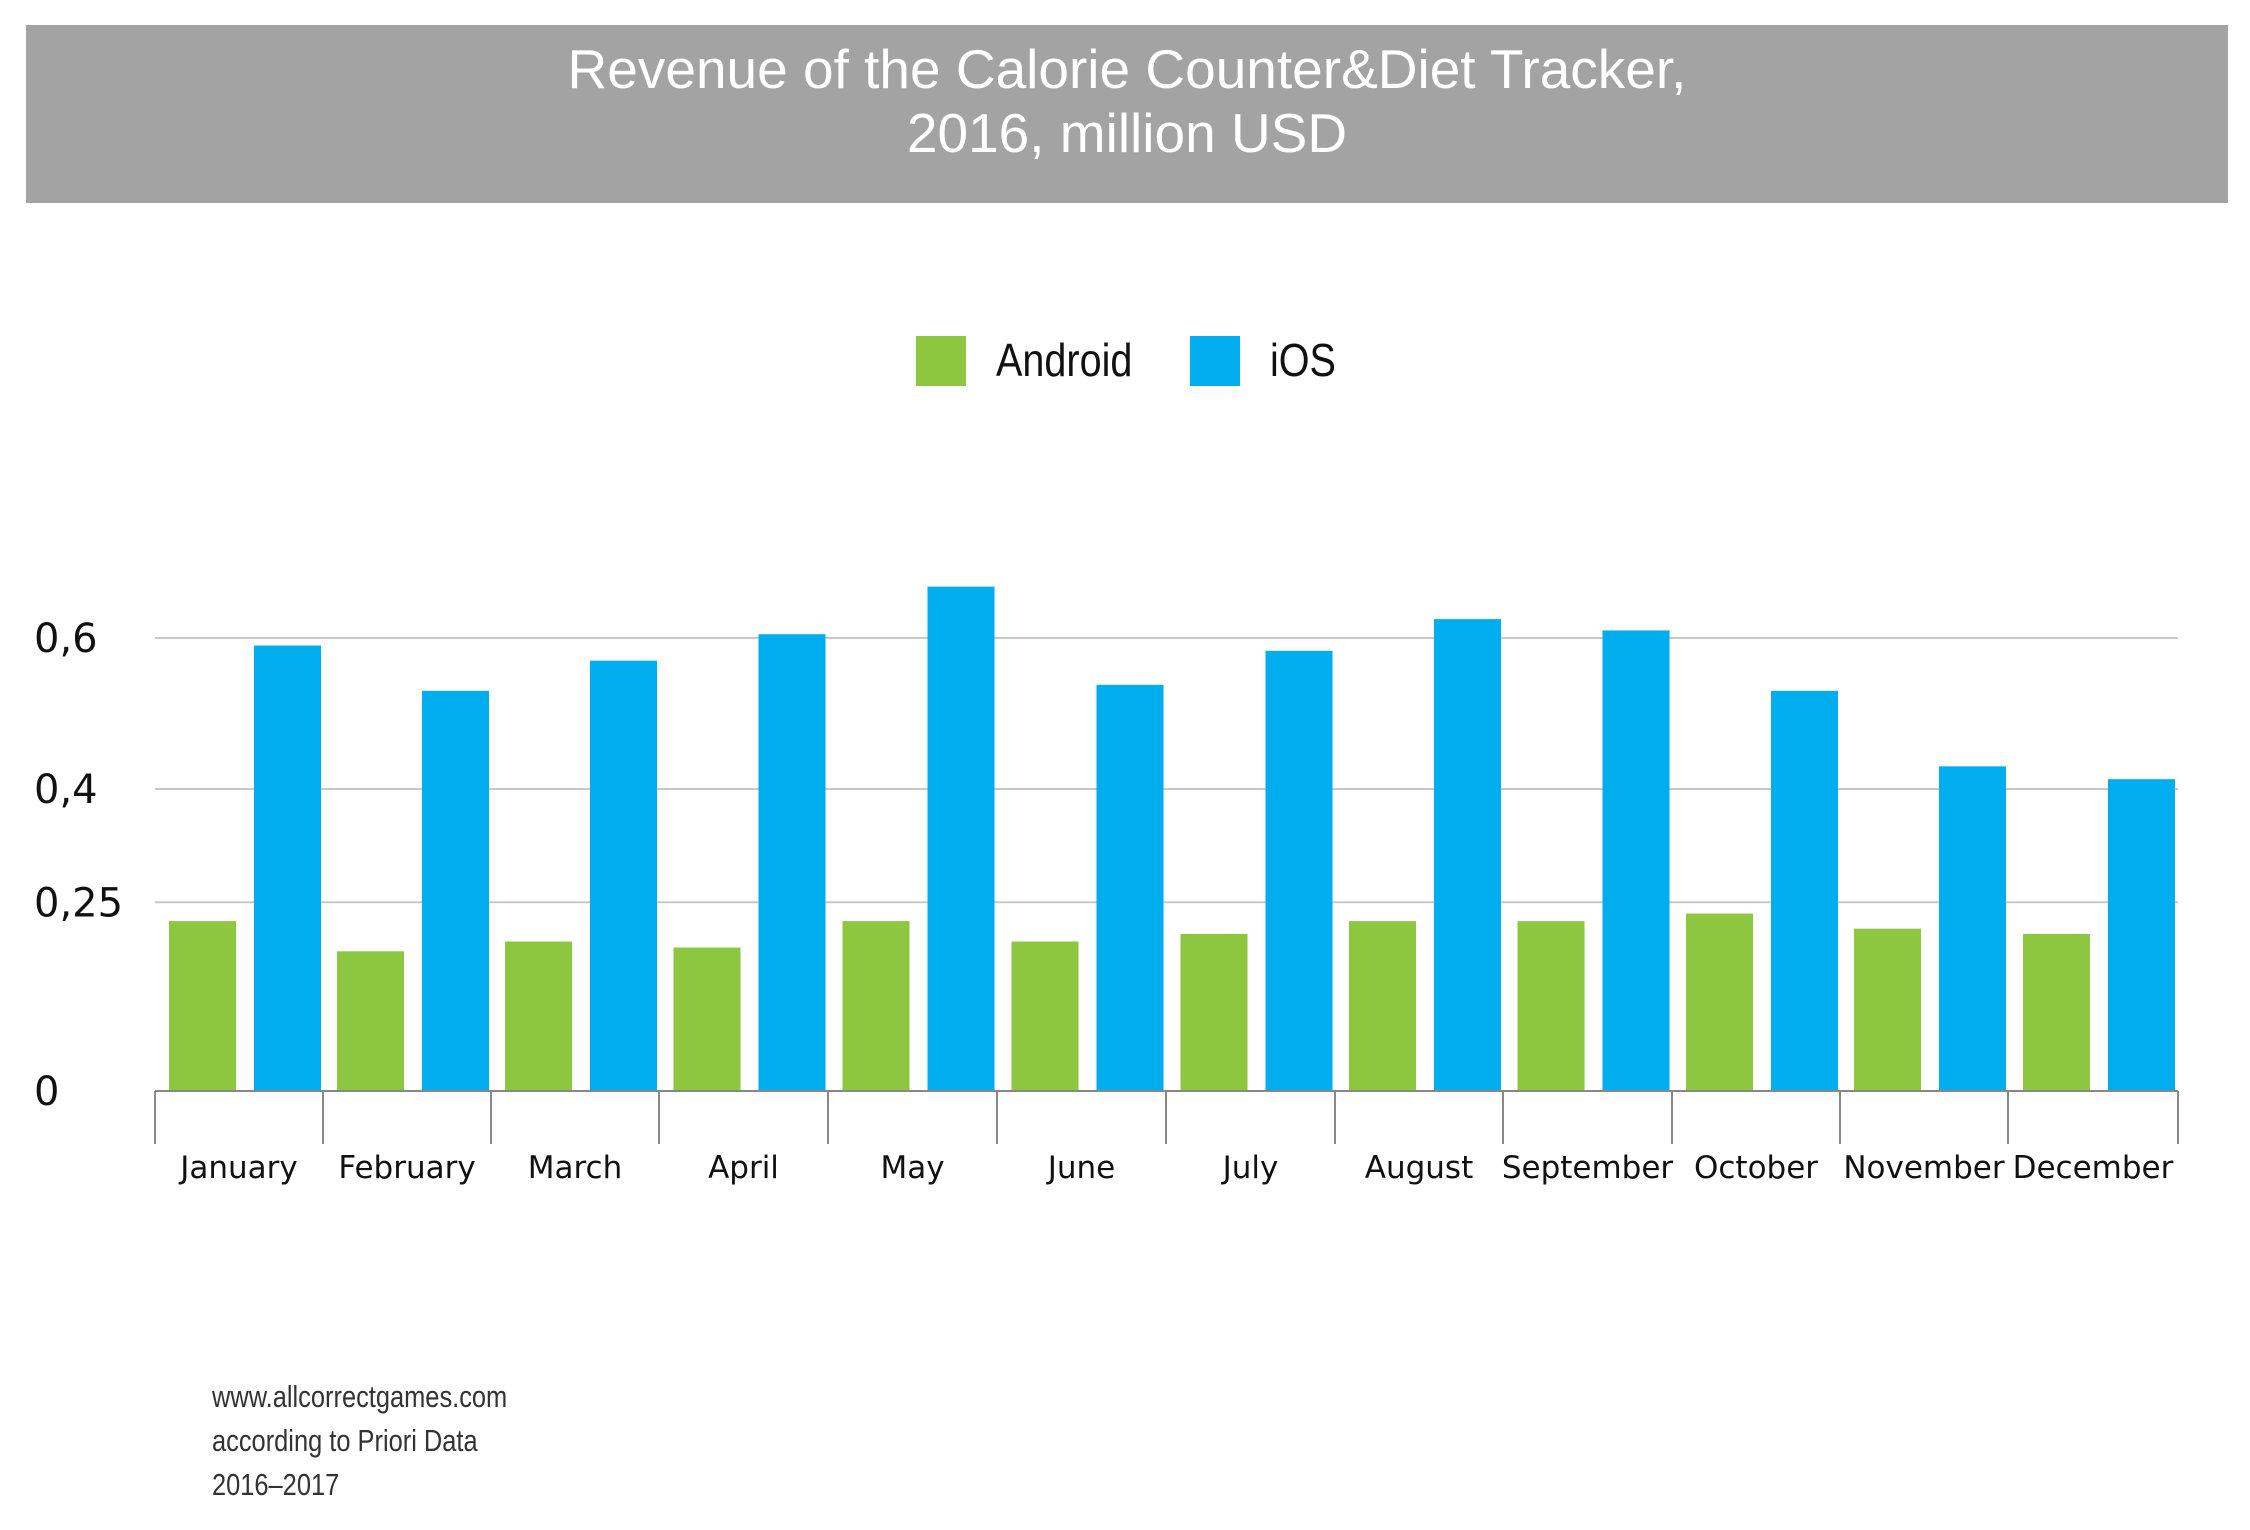 The image size is (2250, 1530). Describe the element at coordinates (743, 1168) in the screenshot. I see `x-tick-label: April` at that location.